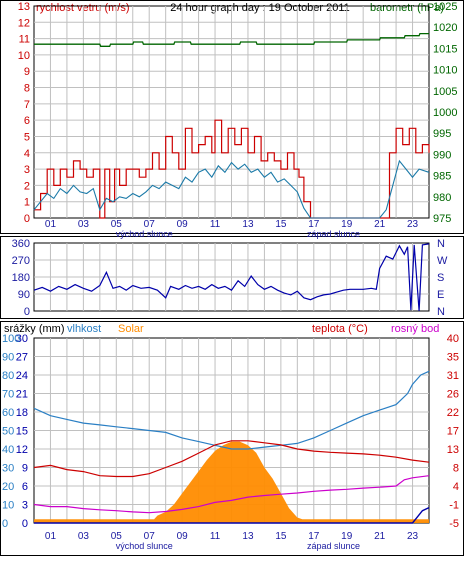 The image size is (464, 566). I want to click on wind-y-tick-label: 9, so click(27, 72).